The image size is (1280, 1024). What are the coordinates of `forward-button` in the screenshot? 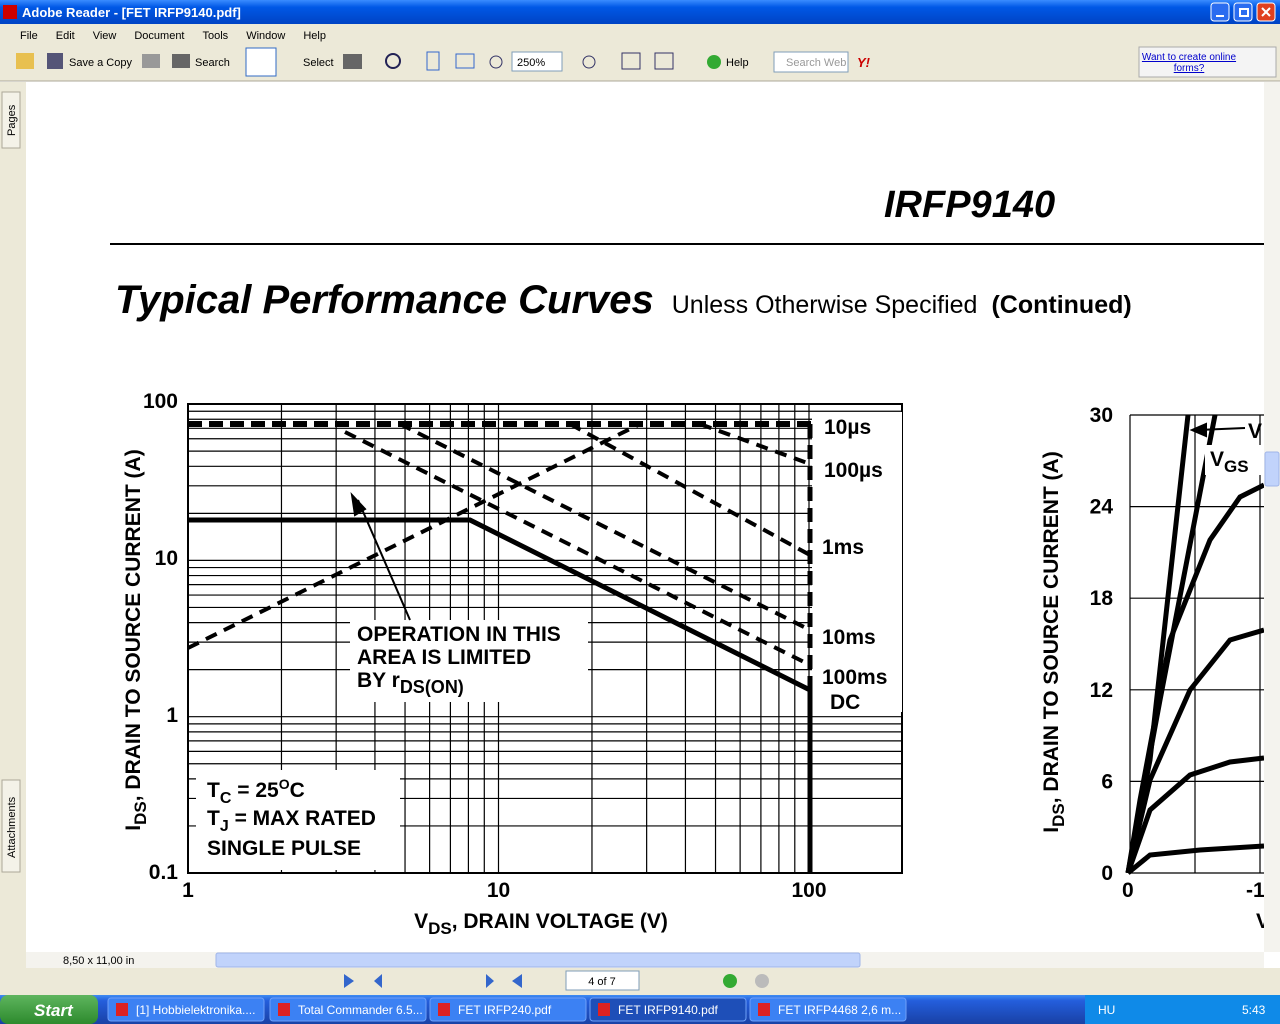 It's located at (762, 981).